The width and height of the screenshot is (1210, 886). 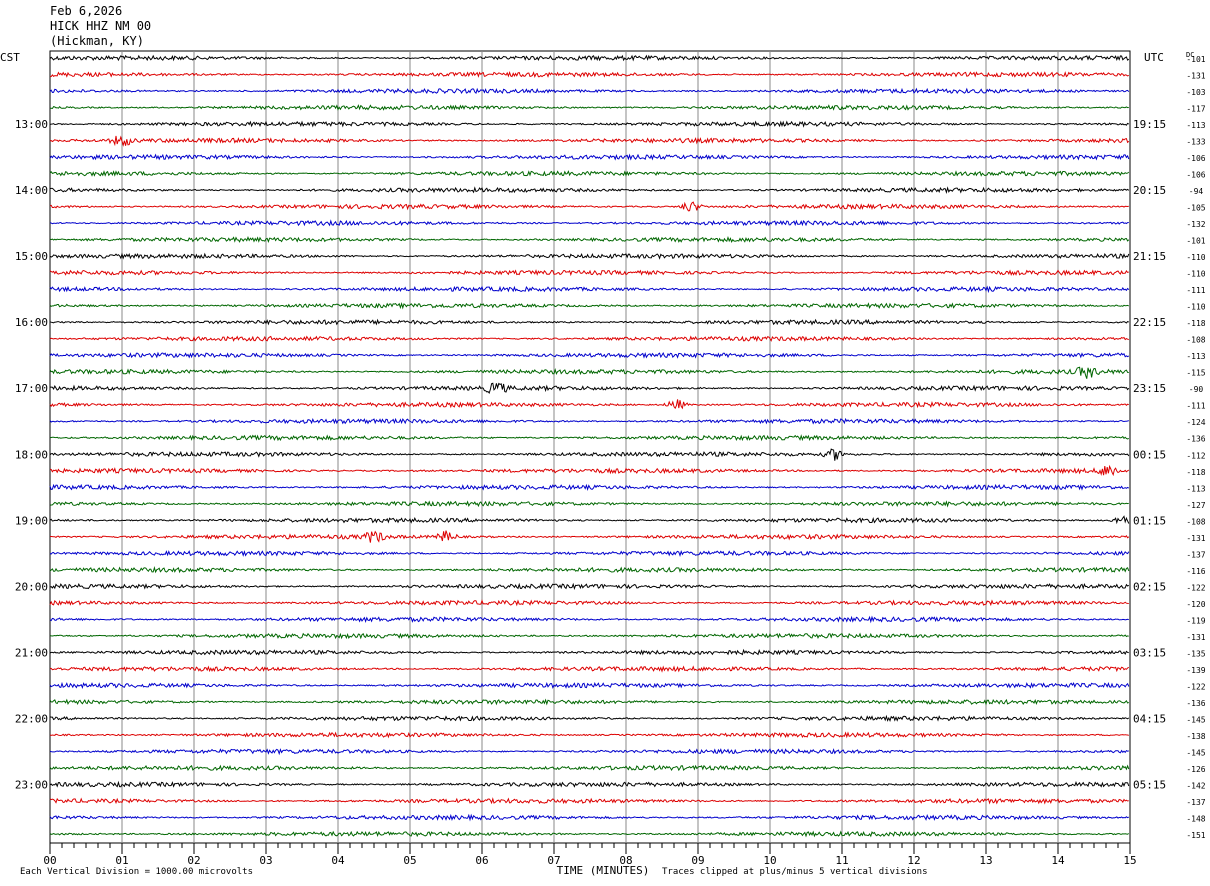 I want to click on utc-hour-label: 02:15, so click(x=1149, y=586).